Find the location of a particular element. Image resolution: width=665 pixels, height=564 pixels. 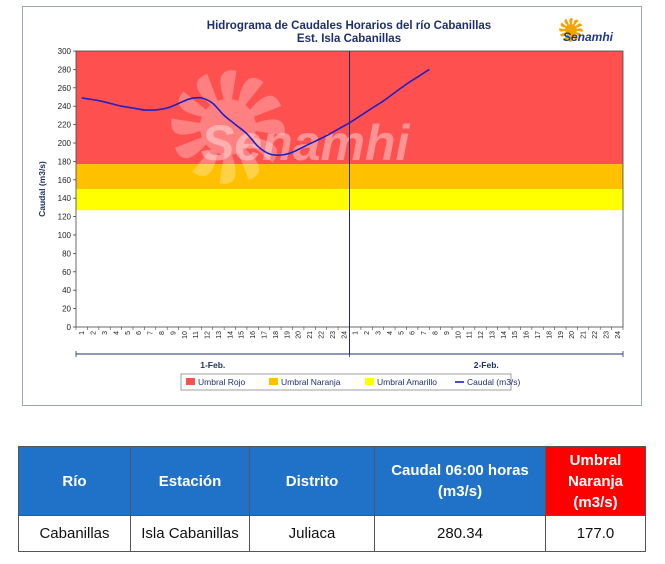

header-estacion: Estación is located at coordinates (190, 481).